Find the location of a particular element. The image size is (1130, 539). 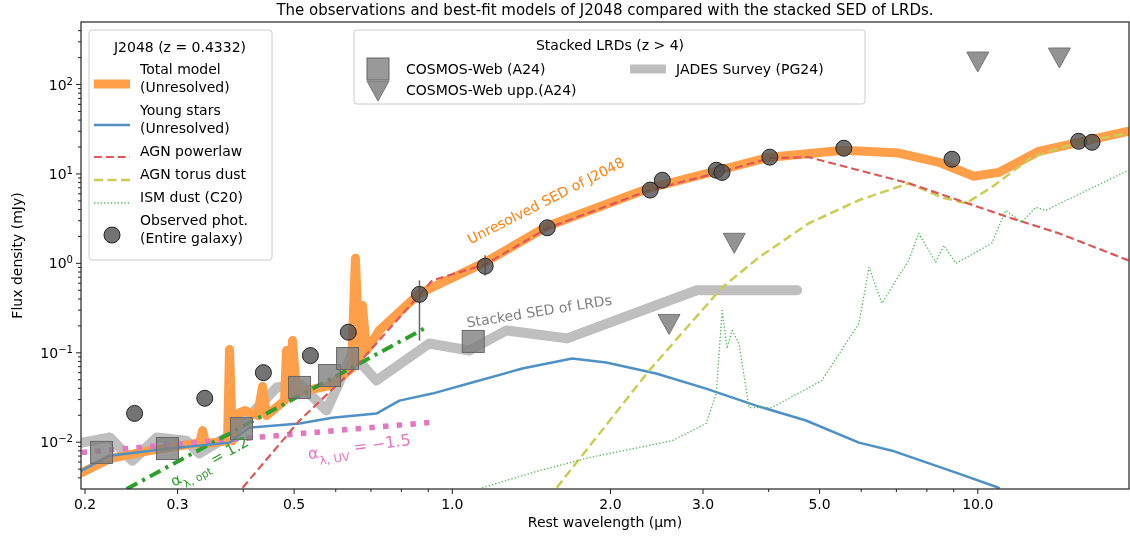

legend-label: Observed phot. (Entire galaxy) is located at coordinates (194, 229).